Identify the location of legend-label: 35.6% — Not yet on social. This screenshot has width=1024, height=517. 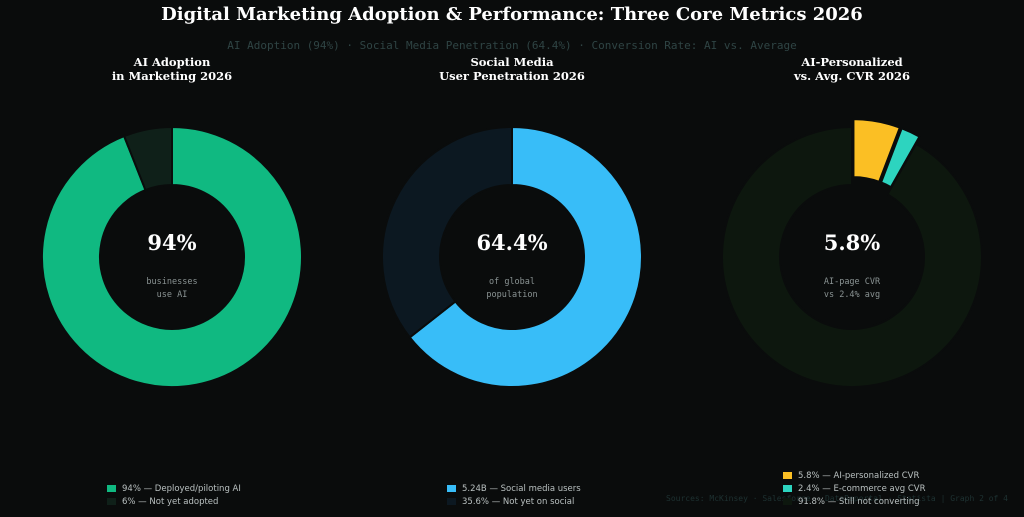
(518, 501).